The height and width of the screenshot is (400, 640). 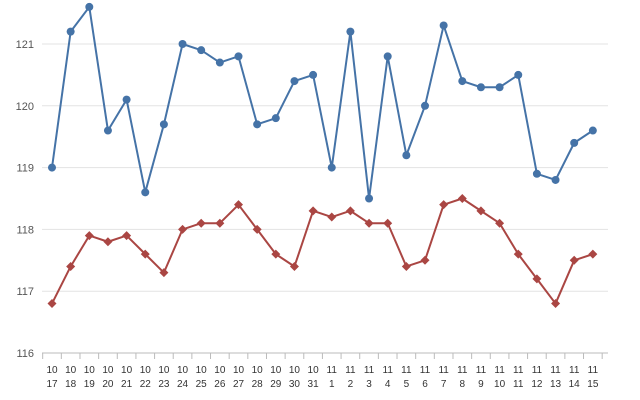 What do you see at coordinates (90, 384) in the screenshot?
I see `x-tick-label-day: 19` at bounding box center [90, 384].